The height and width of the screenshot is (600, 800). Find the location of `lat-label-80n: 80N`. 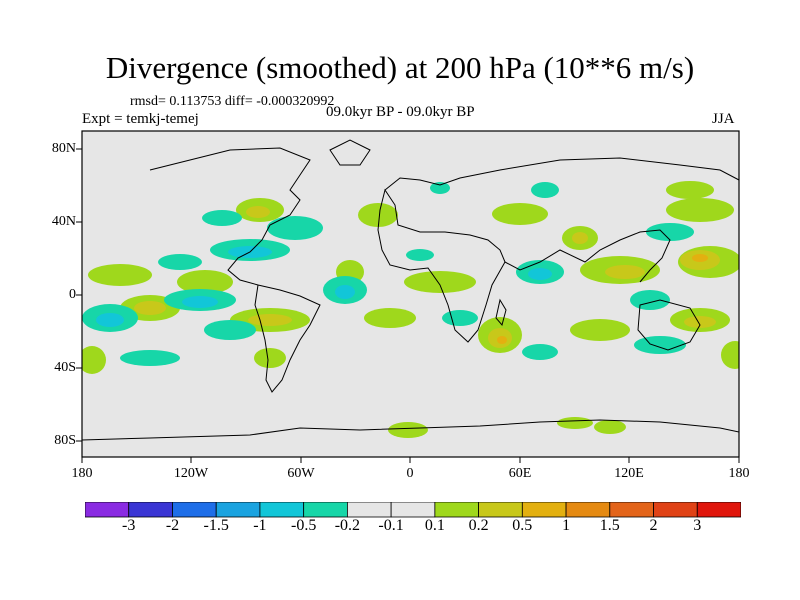

lat-label-80n: 80N is located at coordinates (63, 148).